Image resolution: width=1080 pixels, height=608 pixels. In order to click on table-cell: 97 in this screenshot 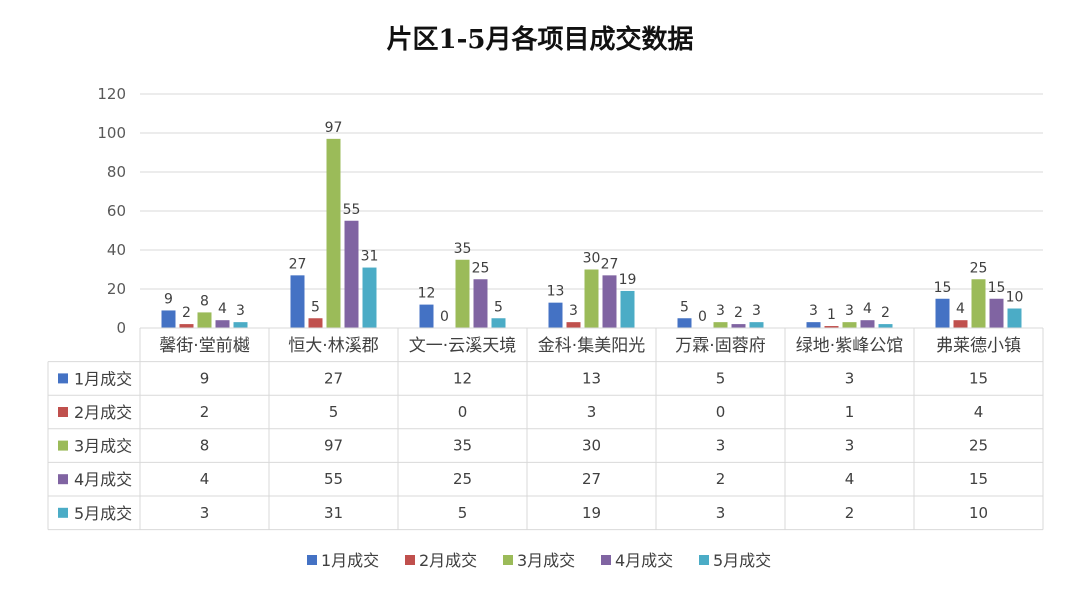, I will do `click(333, 446)`.